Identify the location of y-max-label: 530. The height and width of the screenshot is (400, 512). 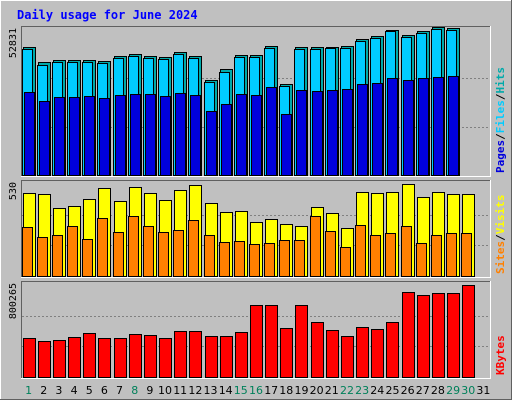
(13, 191).